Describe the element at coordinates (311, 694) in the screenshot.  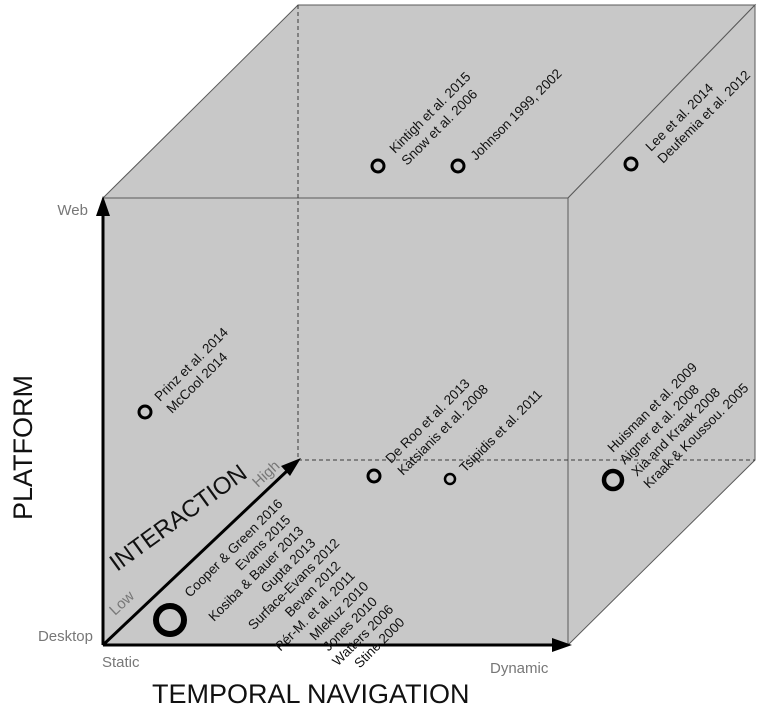
I see `temporal-axis-title: TEMPORAL NAVIGATION` at that location.